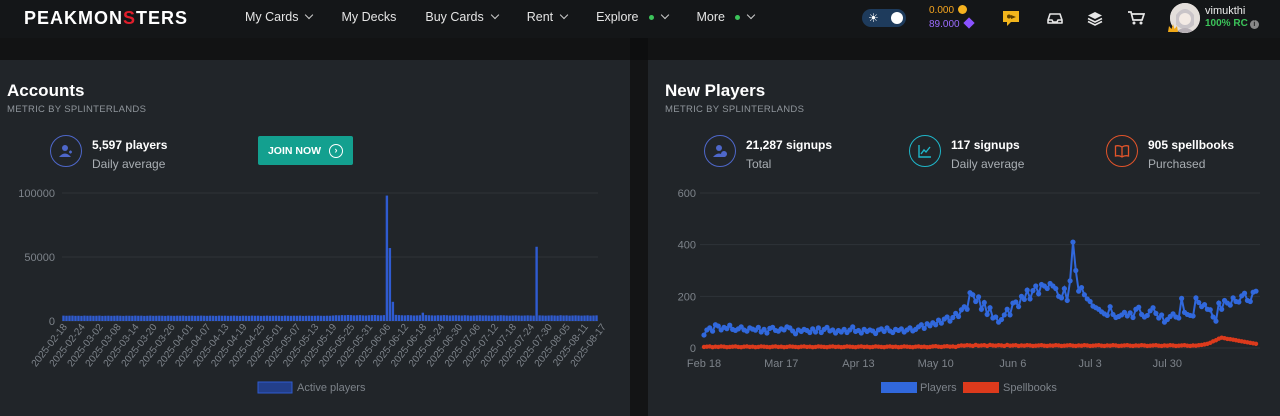 The width and height of the screenshot is (1280, 416). I want to click on username: vimukthi, so click(1225, 11).